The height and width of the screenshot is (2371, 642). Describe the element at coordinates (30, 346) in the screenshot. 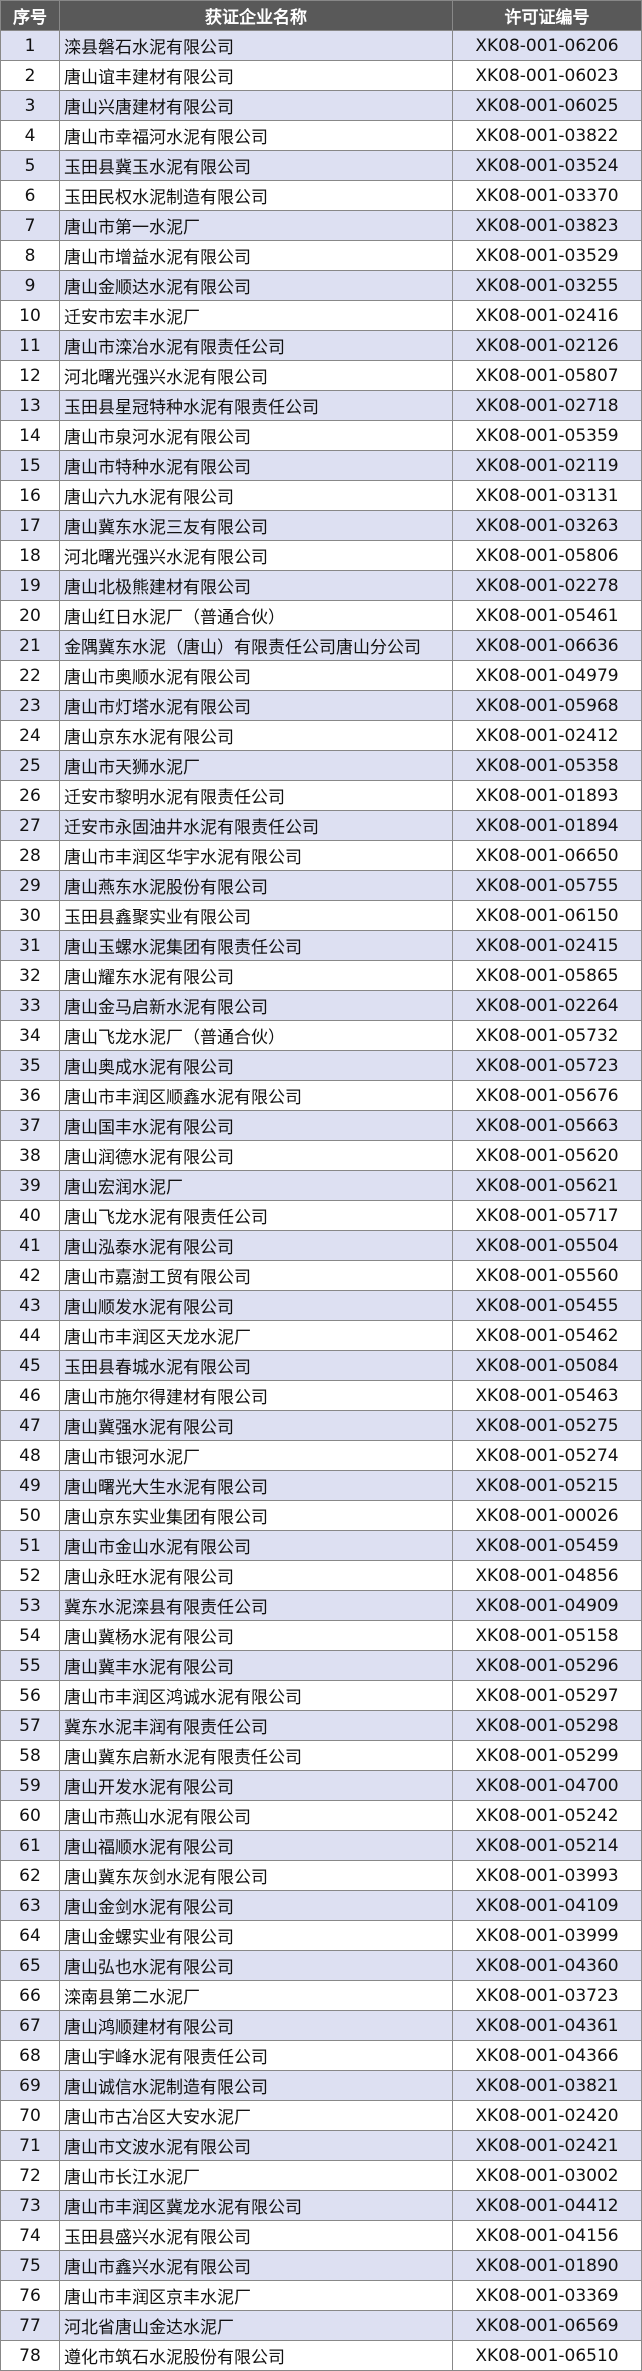

I see `row-number: 11` at that location.